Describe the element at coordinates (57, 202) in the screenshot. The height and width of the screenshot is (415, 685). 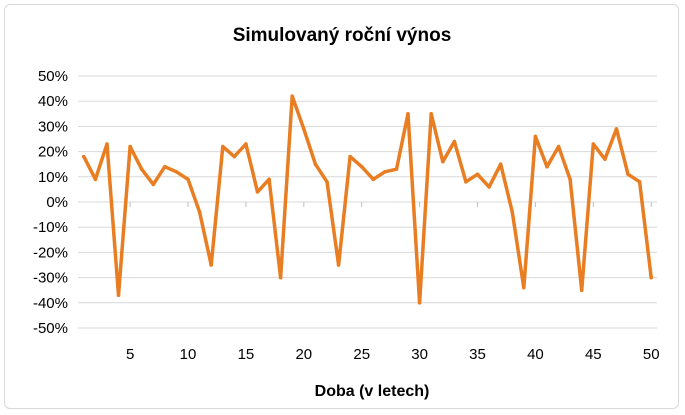
I see `y-tick-label: 0%` at that location.